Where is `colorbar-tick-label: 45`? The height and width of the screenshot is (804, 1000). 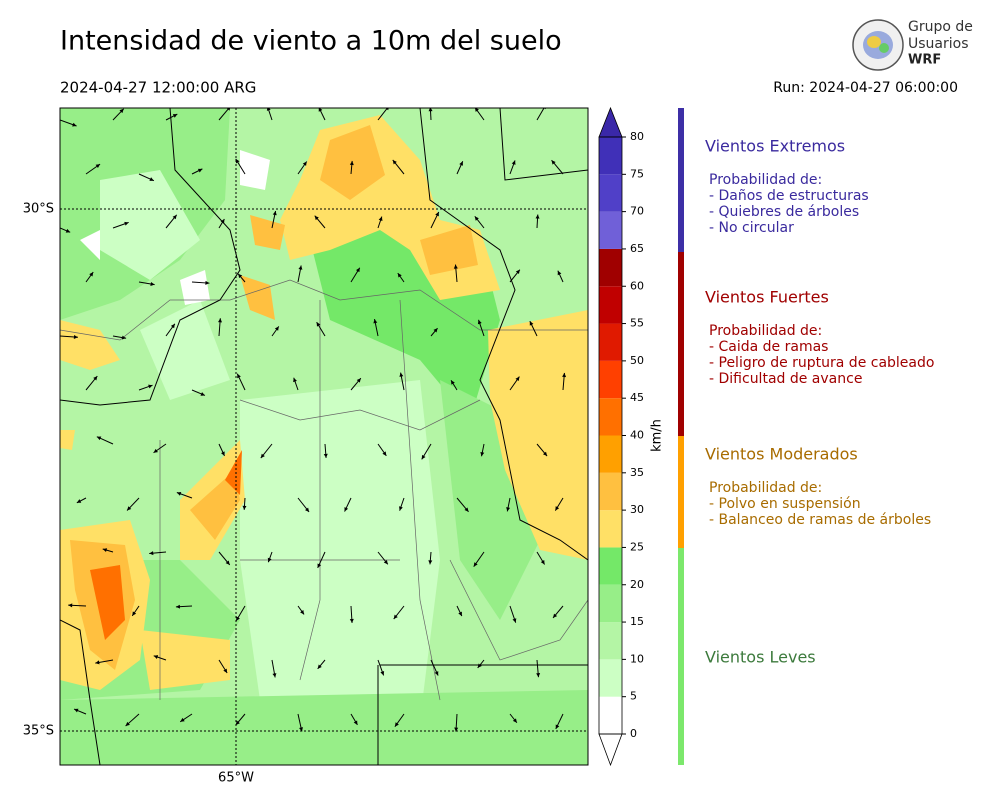 colorbar-tick-label: 45 is located at coordinates (637, 397).